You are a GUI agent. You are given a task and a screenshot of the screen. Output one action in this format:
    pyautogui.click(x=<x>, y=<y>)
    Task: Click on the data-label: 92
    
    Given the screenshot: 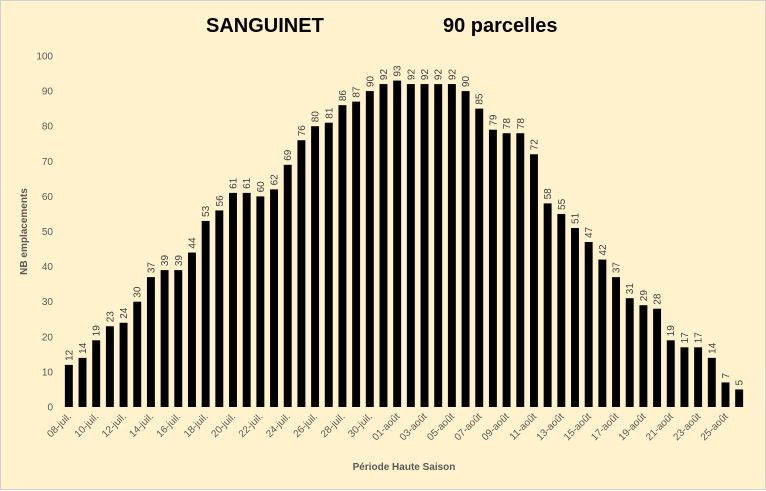 What is the action you would take?
    pyautogui.click(x=439, y=75)
    